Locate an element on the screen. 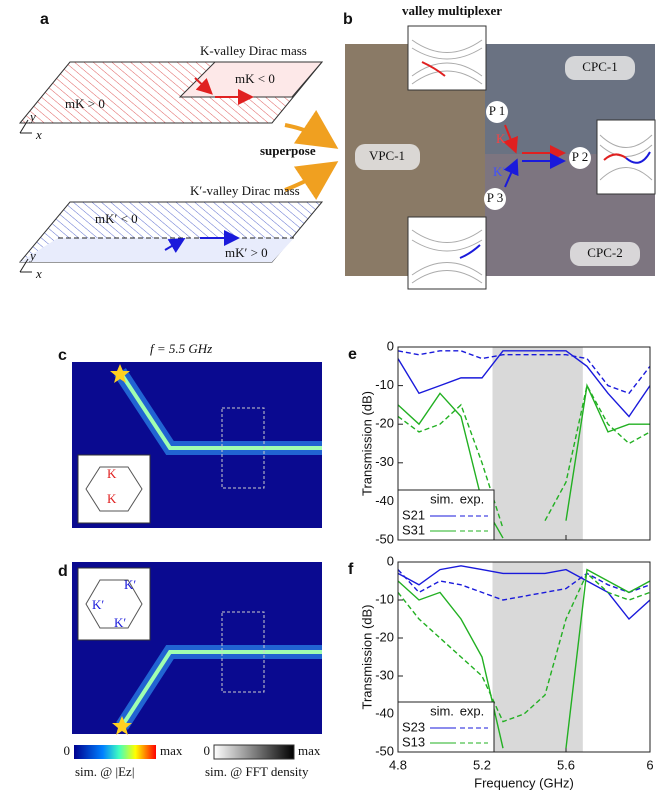 The image size is (664, 796). caption: f = 5.5 GHz is located at coordinates (181, 348).